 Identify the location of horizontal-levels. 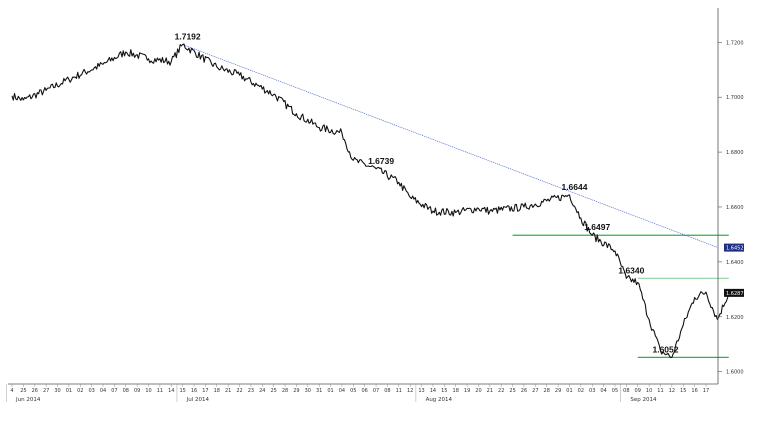
(620, 296).